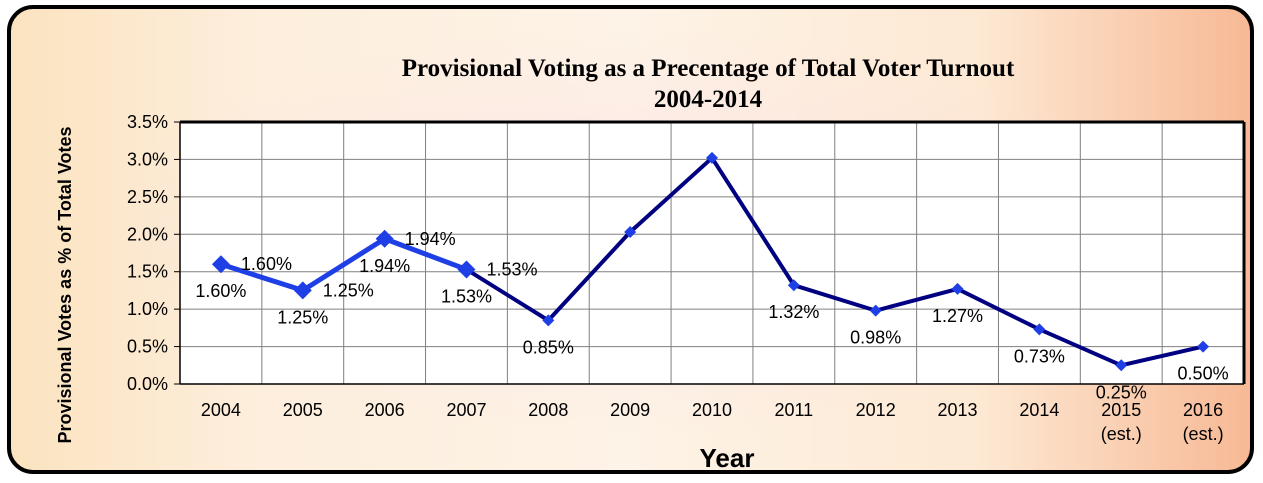 The image size is (1263, 483). Describe the element at coordinates (708, 99) in the screenshot. I see `chart-subtitle: 2004-2014` at that location.